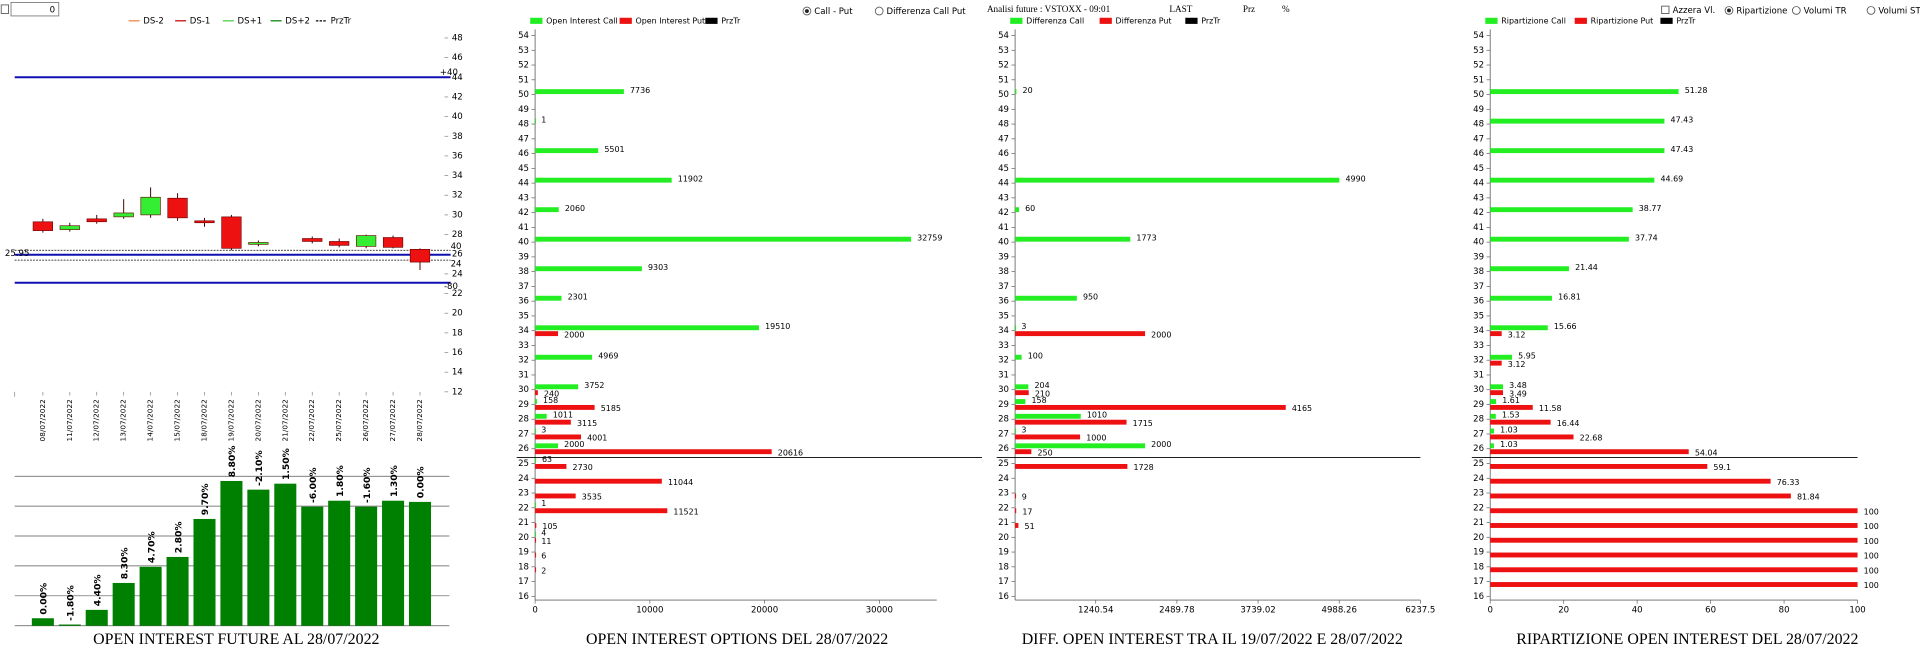 The width and height of the screenshot is (1920, 649). Describe the element at coordinates (1030, 526) in the screenshot. I see `bar-label: 51` at that location.